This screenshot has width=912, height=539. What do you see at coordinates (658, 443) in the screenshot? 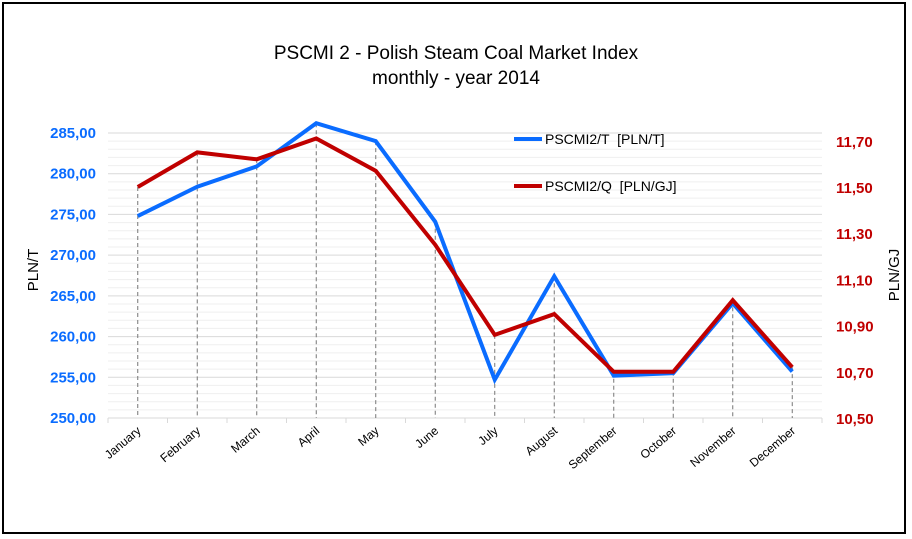
I see `x-tick-label: October` at bounding box center [658, 443].